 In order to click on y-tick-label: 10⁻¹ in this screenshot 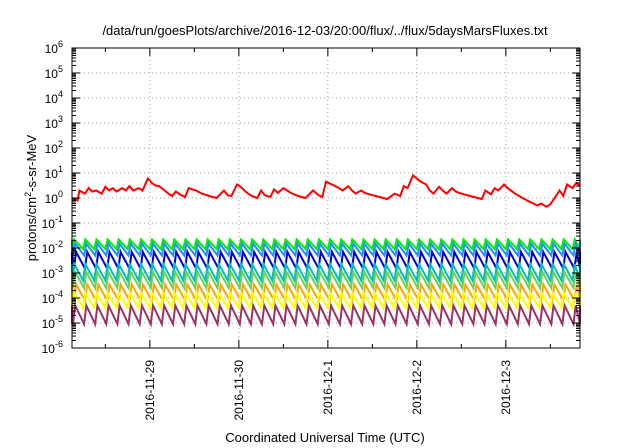, I will do `click(52, 222)`.